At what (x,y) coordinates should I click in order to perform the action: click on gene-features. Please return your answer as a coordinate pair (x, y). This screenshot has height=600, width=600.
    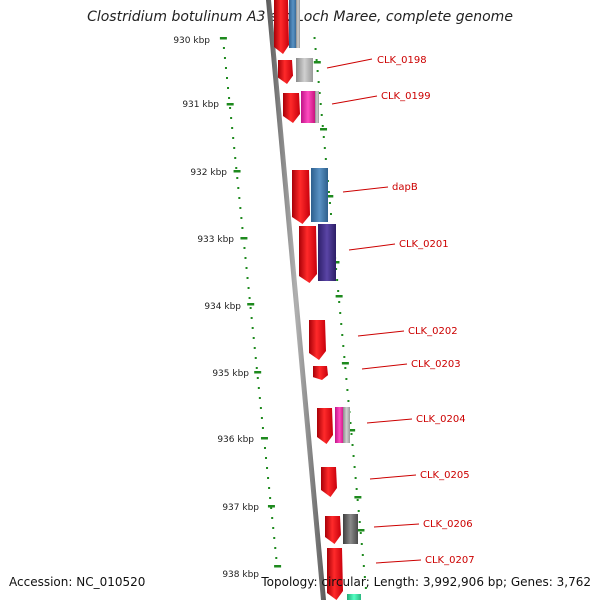
    Looking at the image, I should click on (317, 300).